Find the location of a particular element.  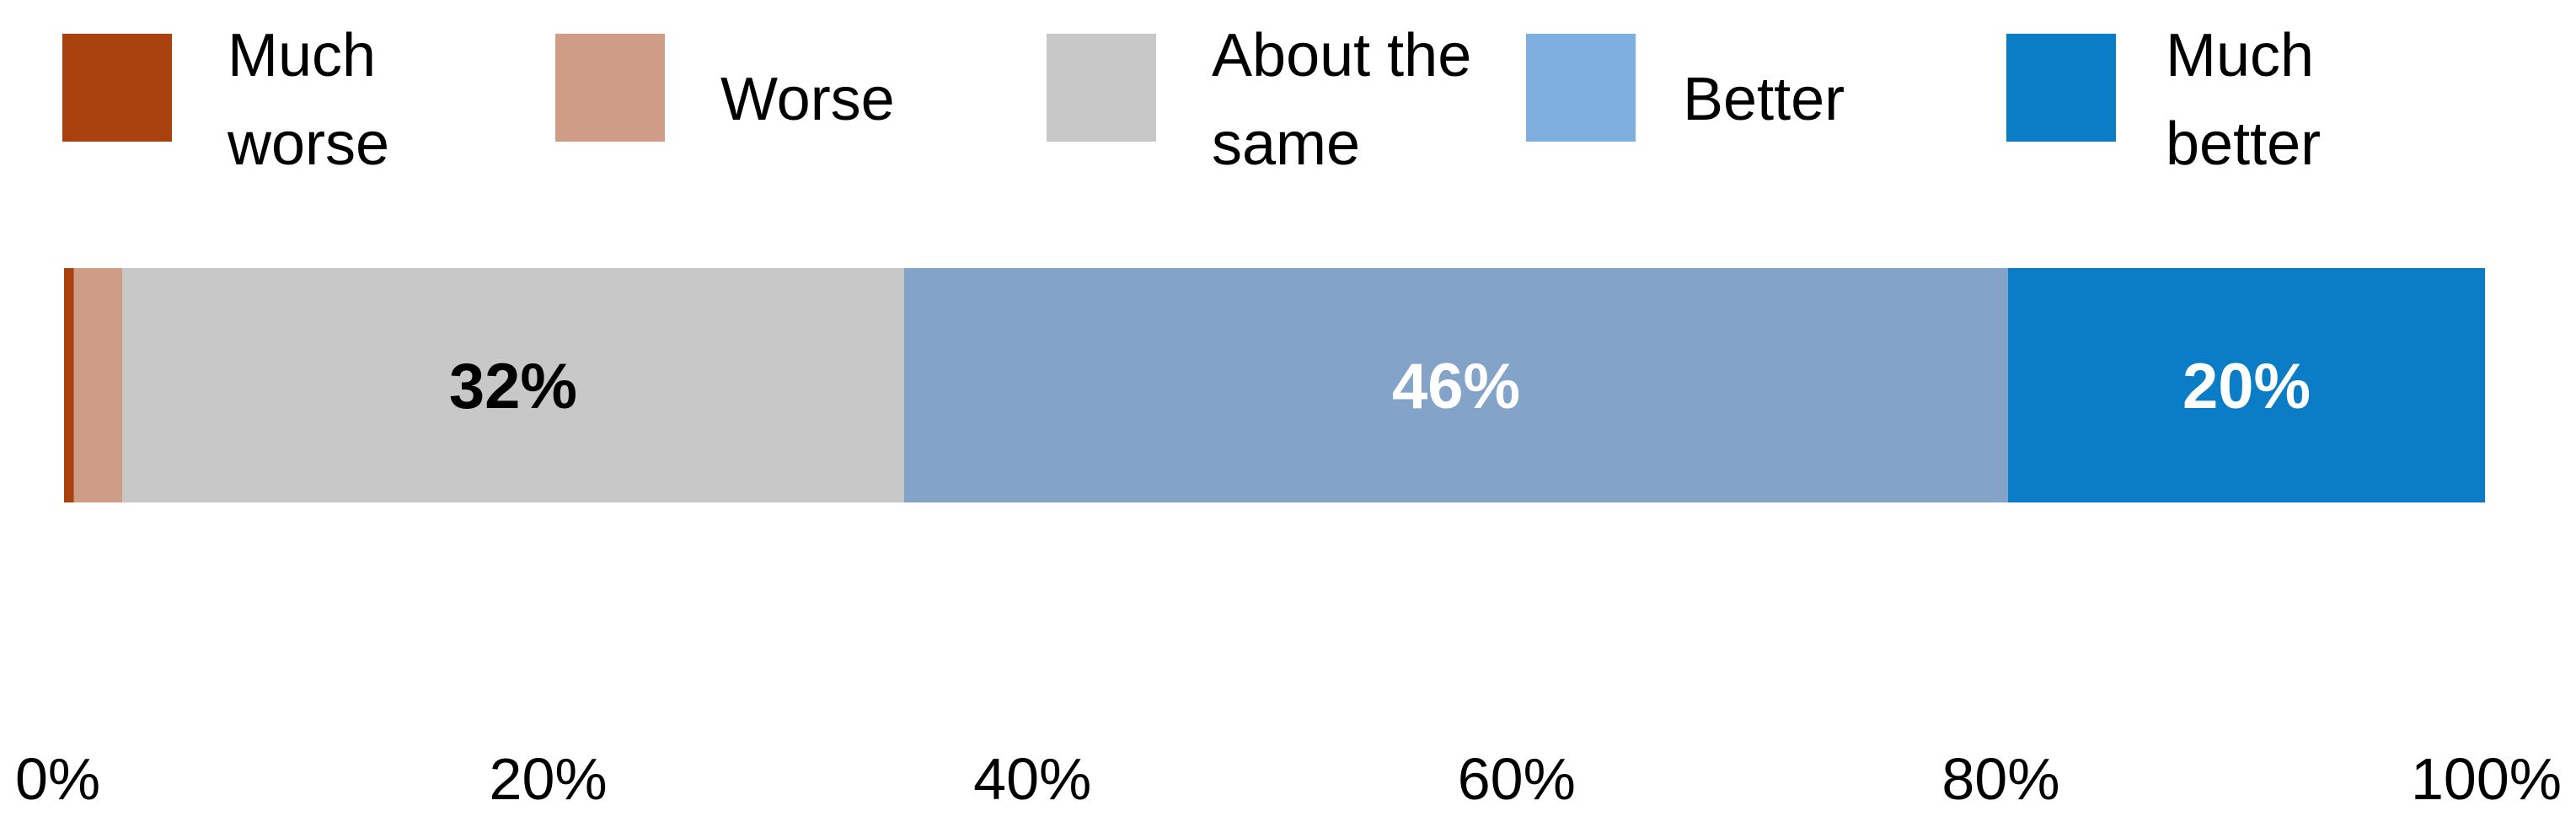

legend-item-better: Better is located at coordinates (1685, 88).